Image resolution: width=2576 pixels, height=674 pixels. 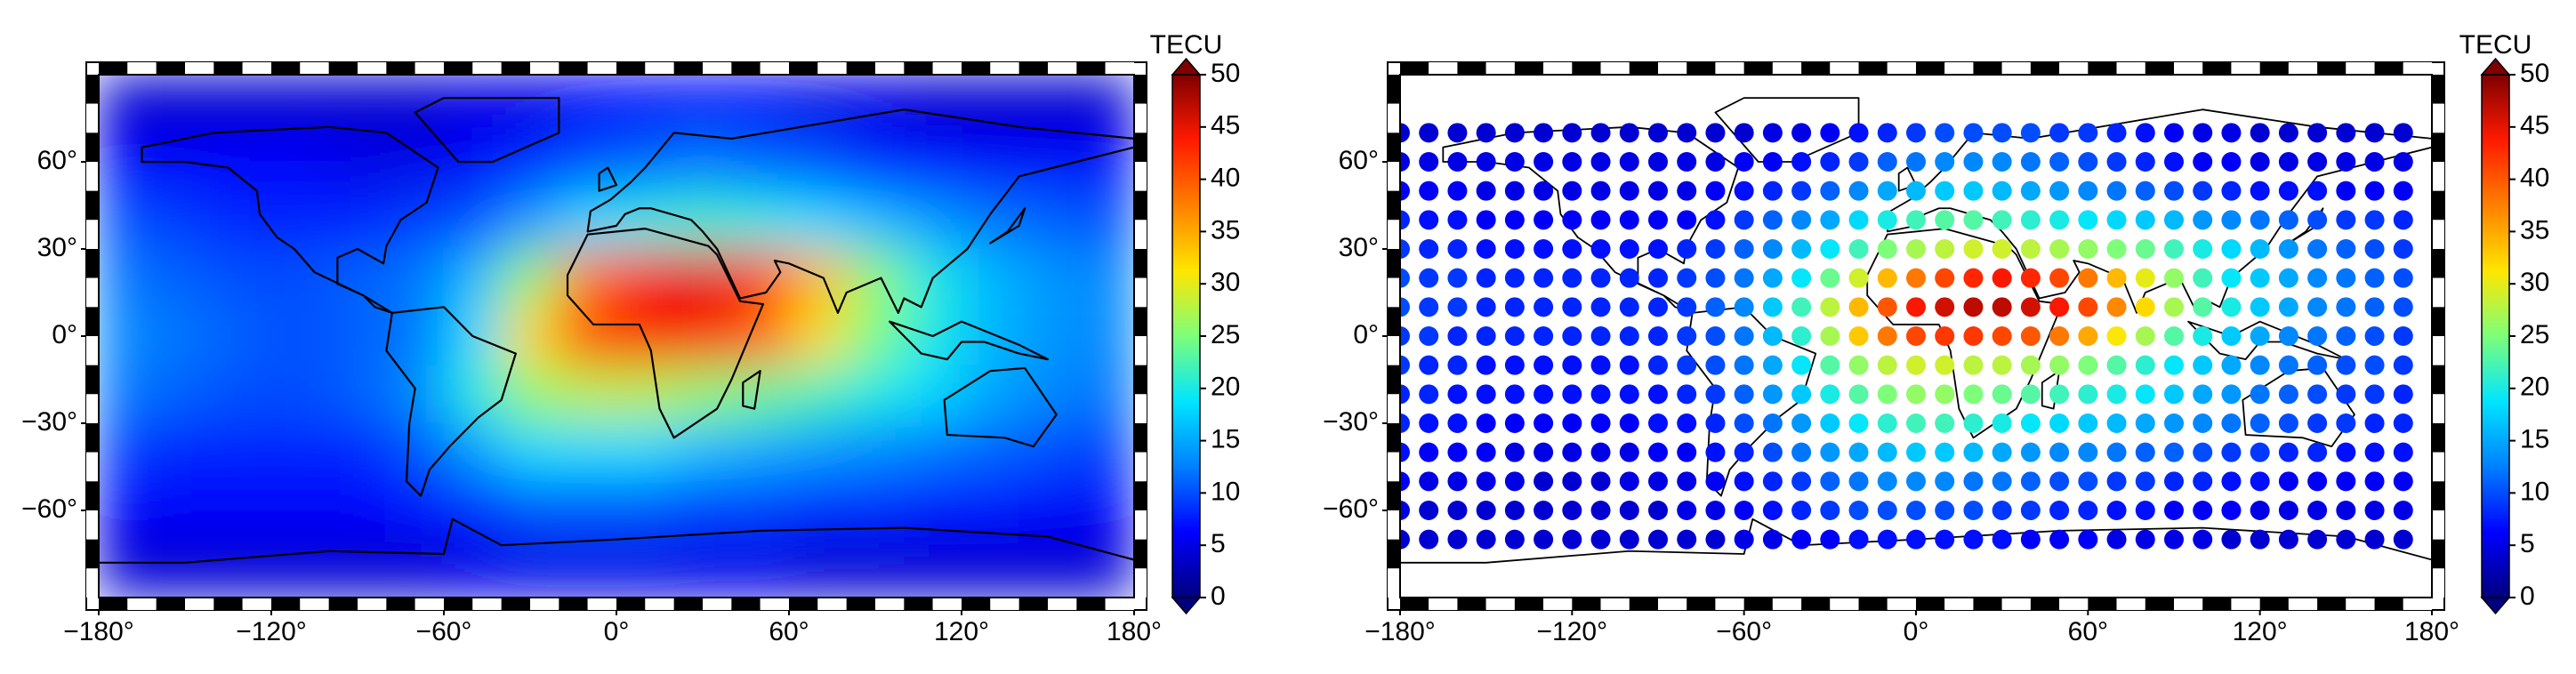 I want to click on colorbar-tick-label: 20, so click(x=1225, y=388).